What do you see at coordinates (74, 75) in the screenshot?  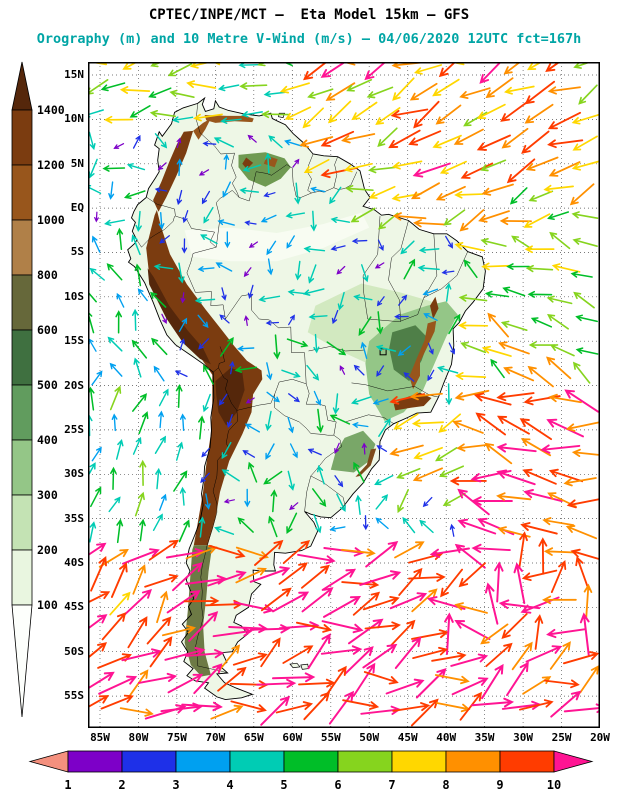 I see `lat-tick-label: 15N` at bounding box center [74, 75].